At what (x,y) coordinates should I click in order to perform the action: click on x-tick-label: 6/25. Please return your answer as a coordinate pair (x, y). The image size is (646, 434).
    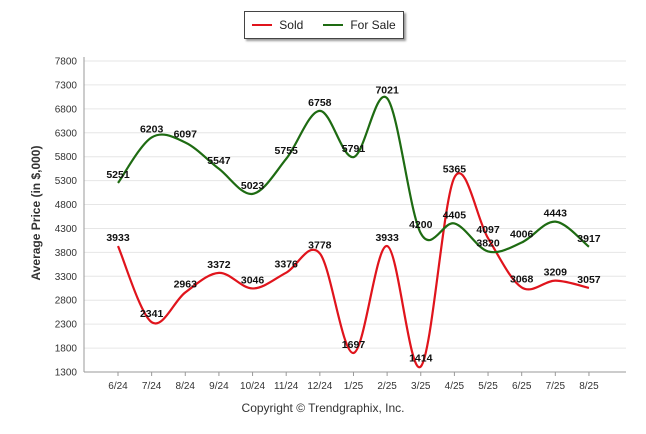
    Looking at the image, I should click on (522, 386).